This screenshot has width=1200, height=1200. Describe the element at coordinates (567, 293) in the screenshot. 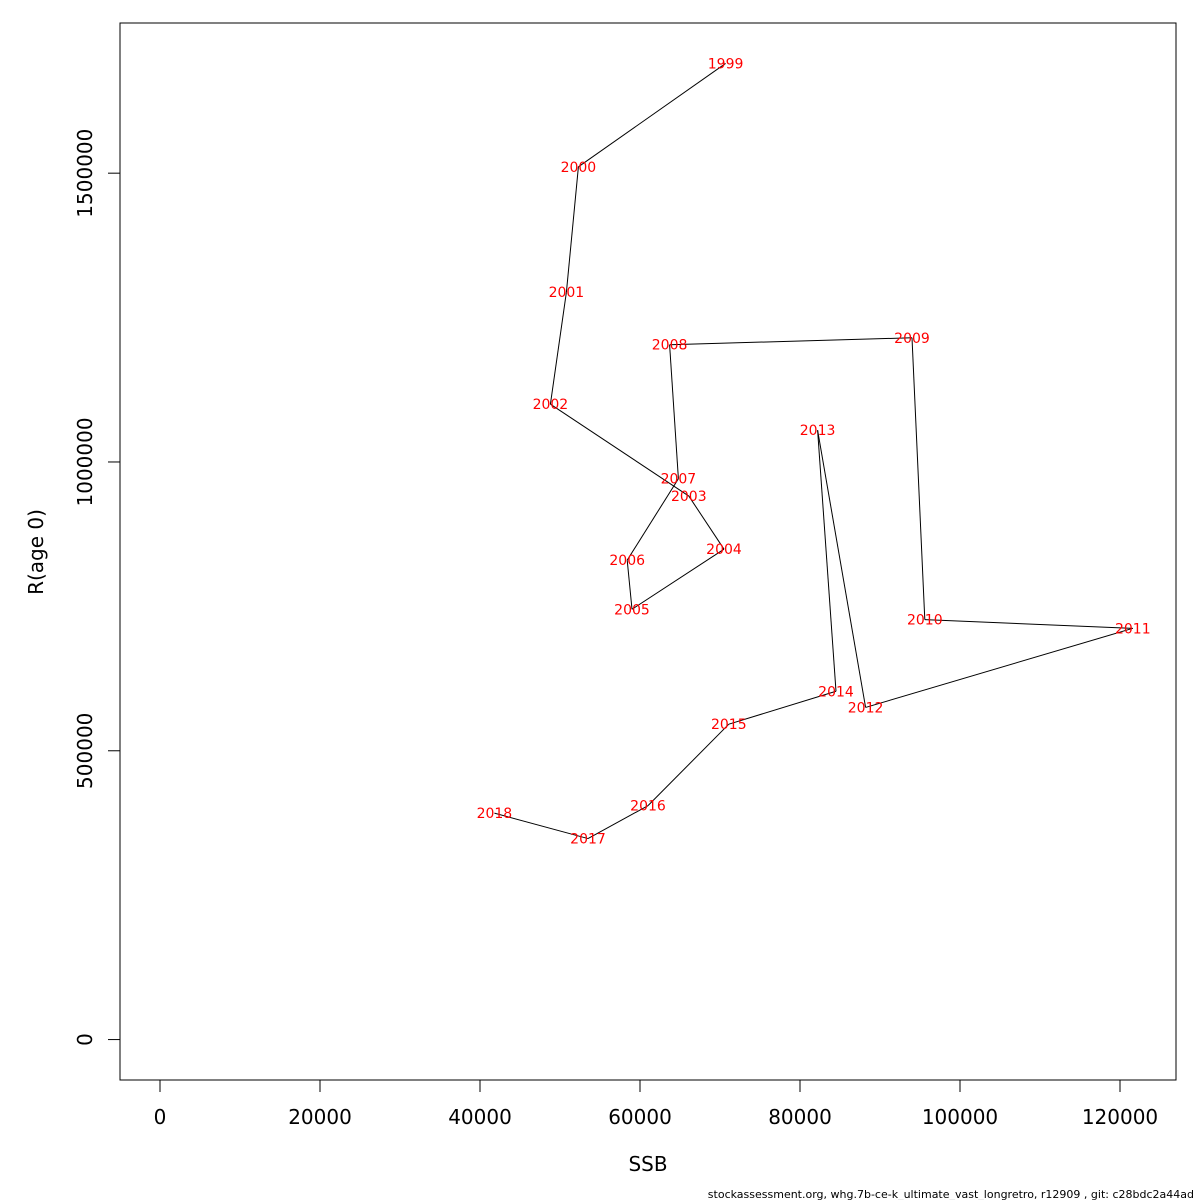

I see `year-label: 2001` at that location.